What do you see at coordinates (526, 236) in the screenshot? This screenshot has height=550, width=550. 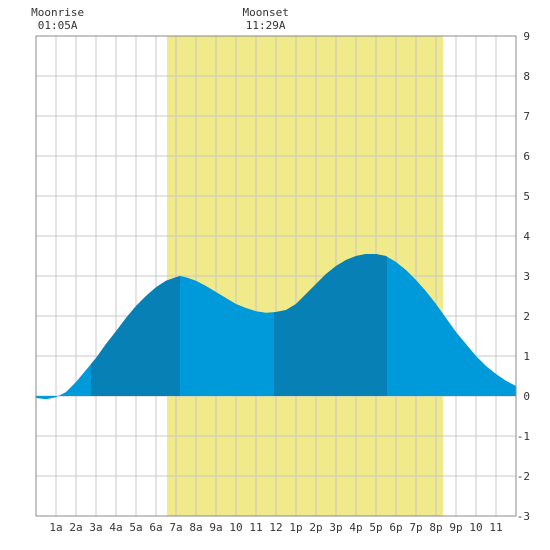 I see `y-tick-label: 4` at bounding box center [526, 236].